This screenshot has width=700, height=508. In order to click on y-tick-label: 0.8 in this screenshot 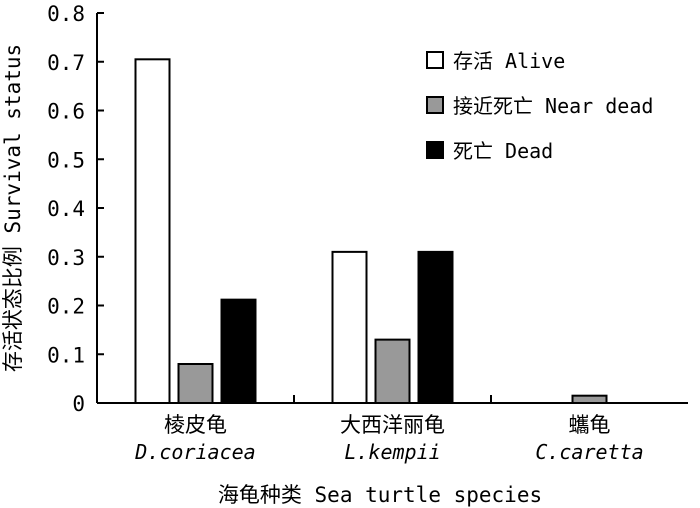, I will do `click(66, 14)`.